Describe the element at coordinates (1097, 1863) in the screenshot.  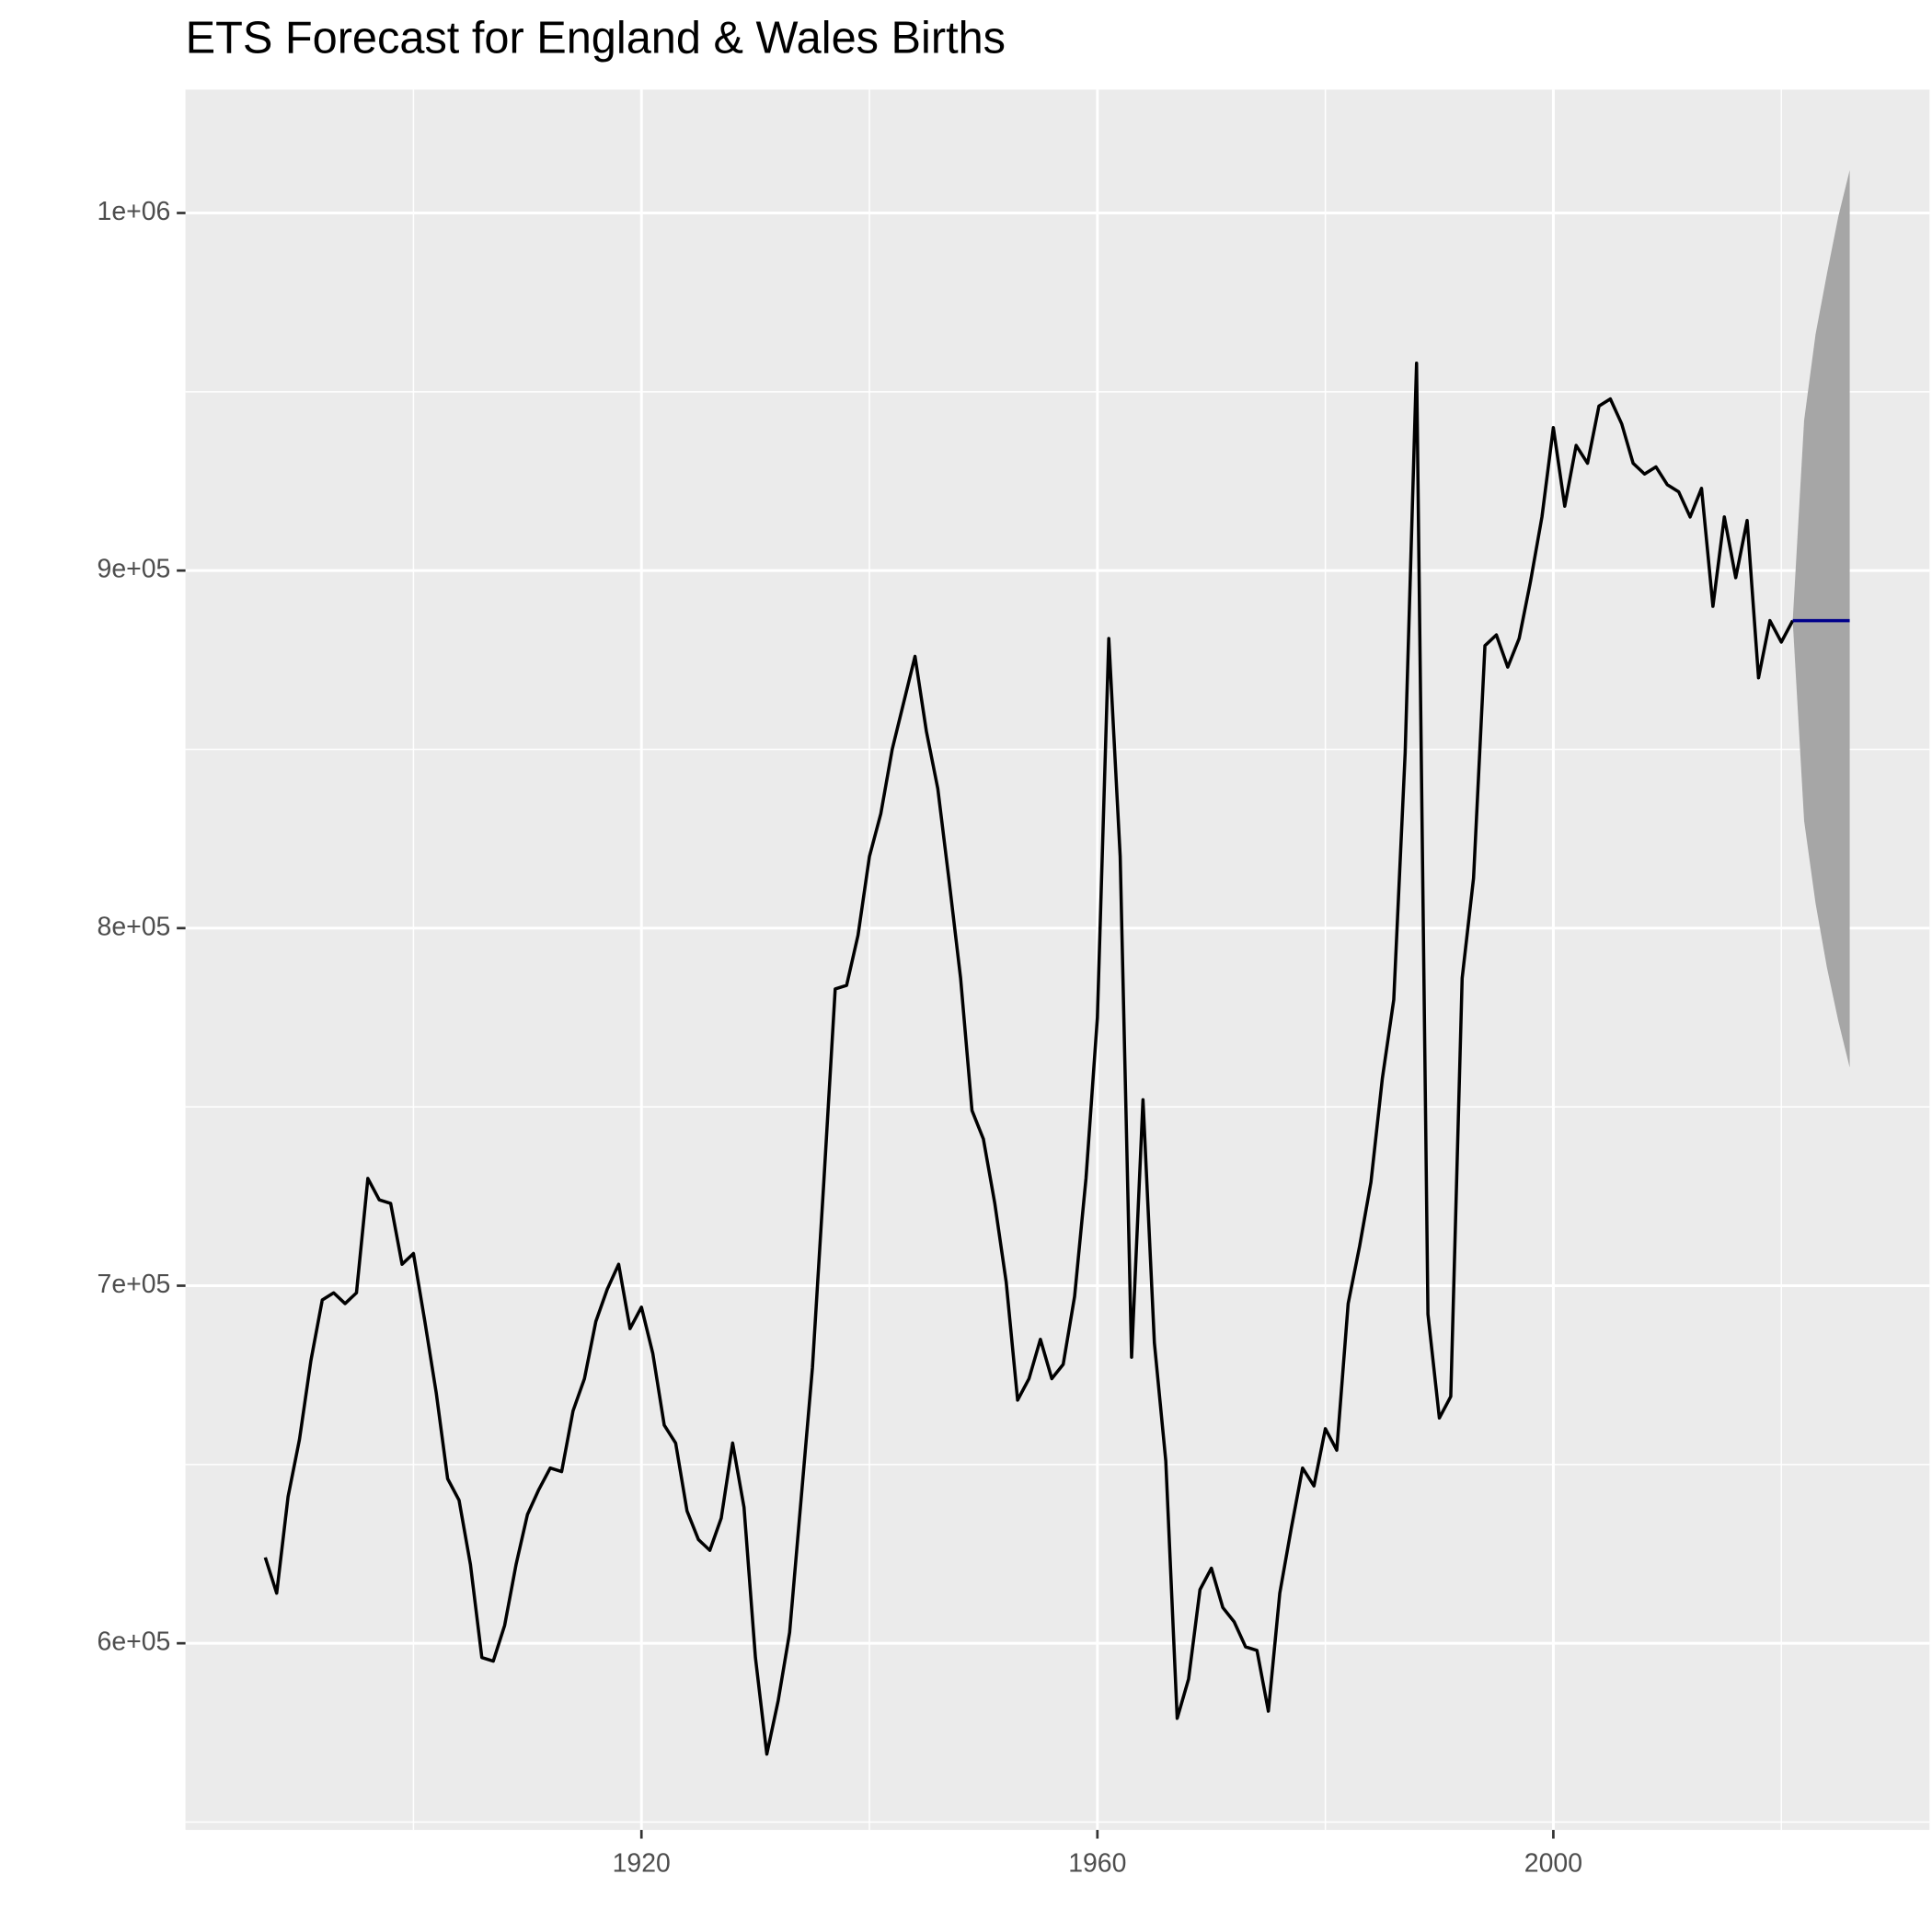
I see `x-tick-label: 1960` at that location.